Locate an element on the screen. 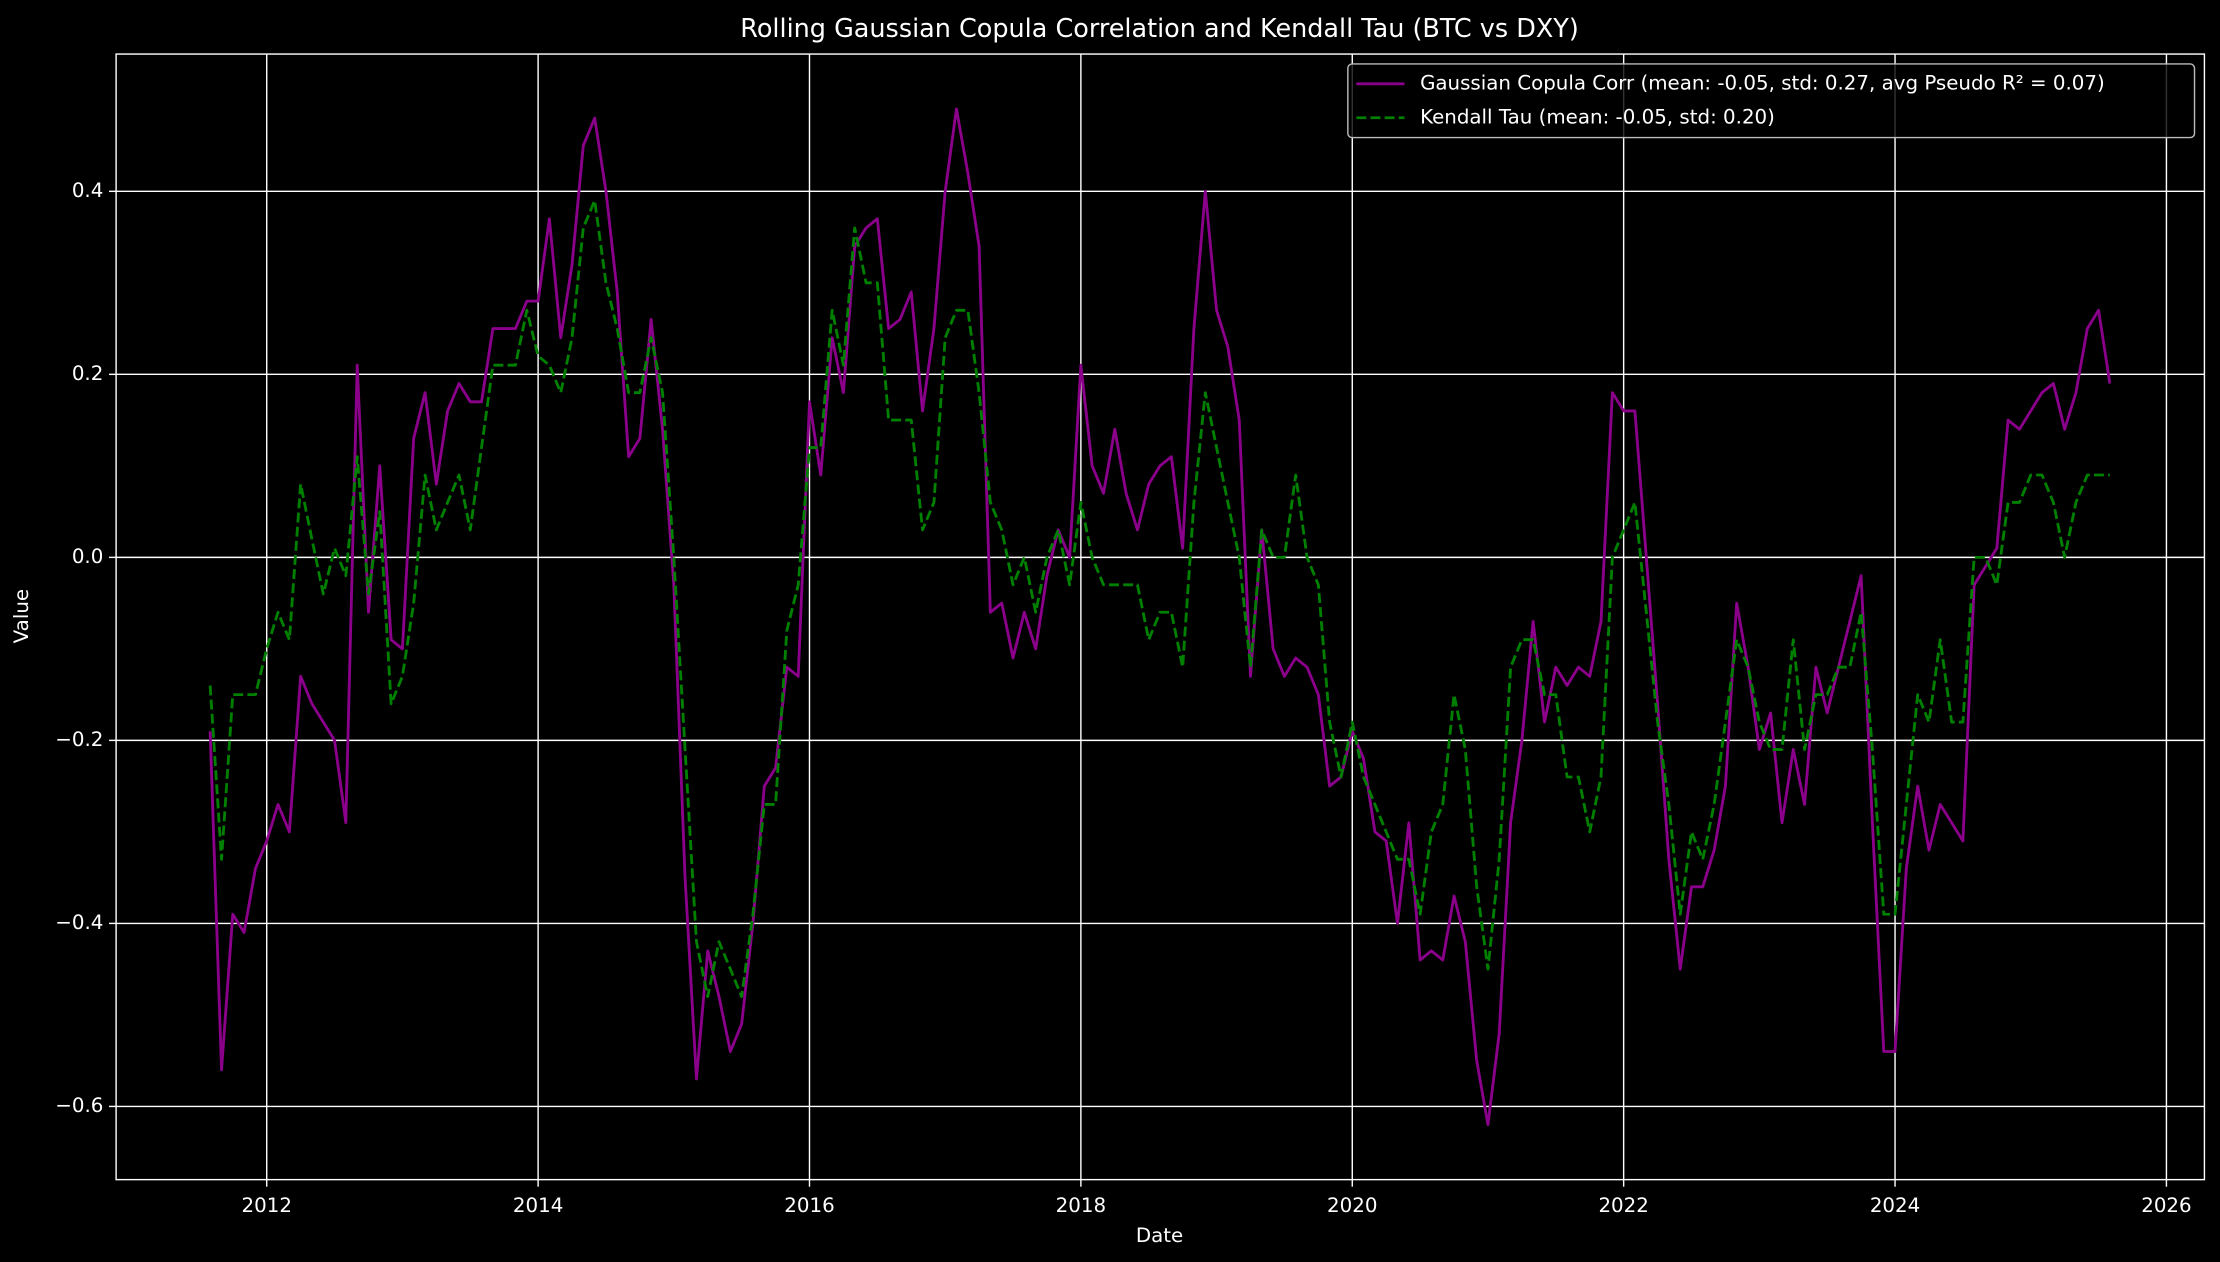 The height and width of the screenshot is (1262, 2220). x-axis-label: Date is located at coordinates (1159, 1235).